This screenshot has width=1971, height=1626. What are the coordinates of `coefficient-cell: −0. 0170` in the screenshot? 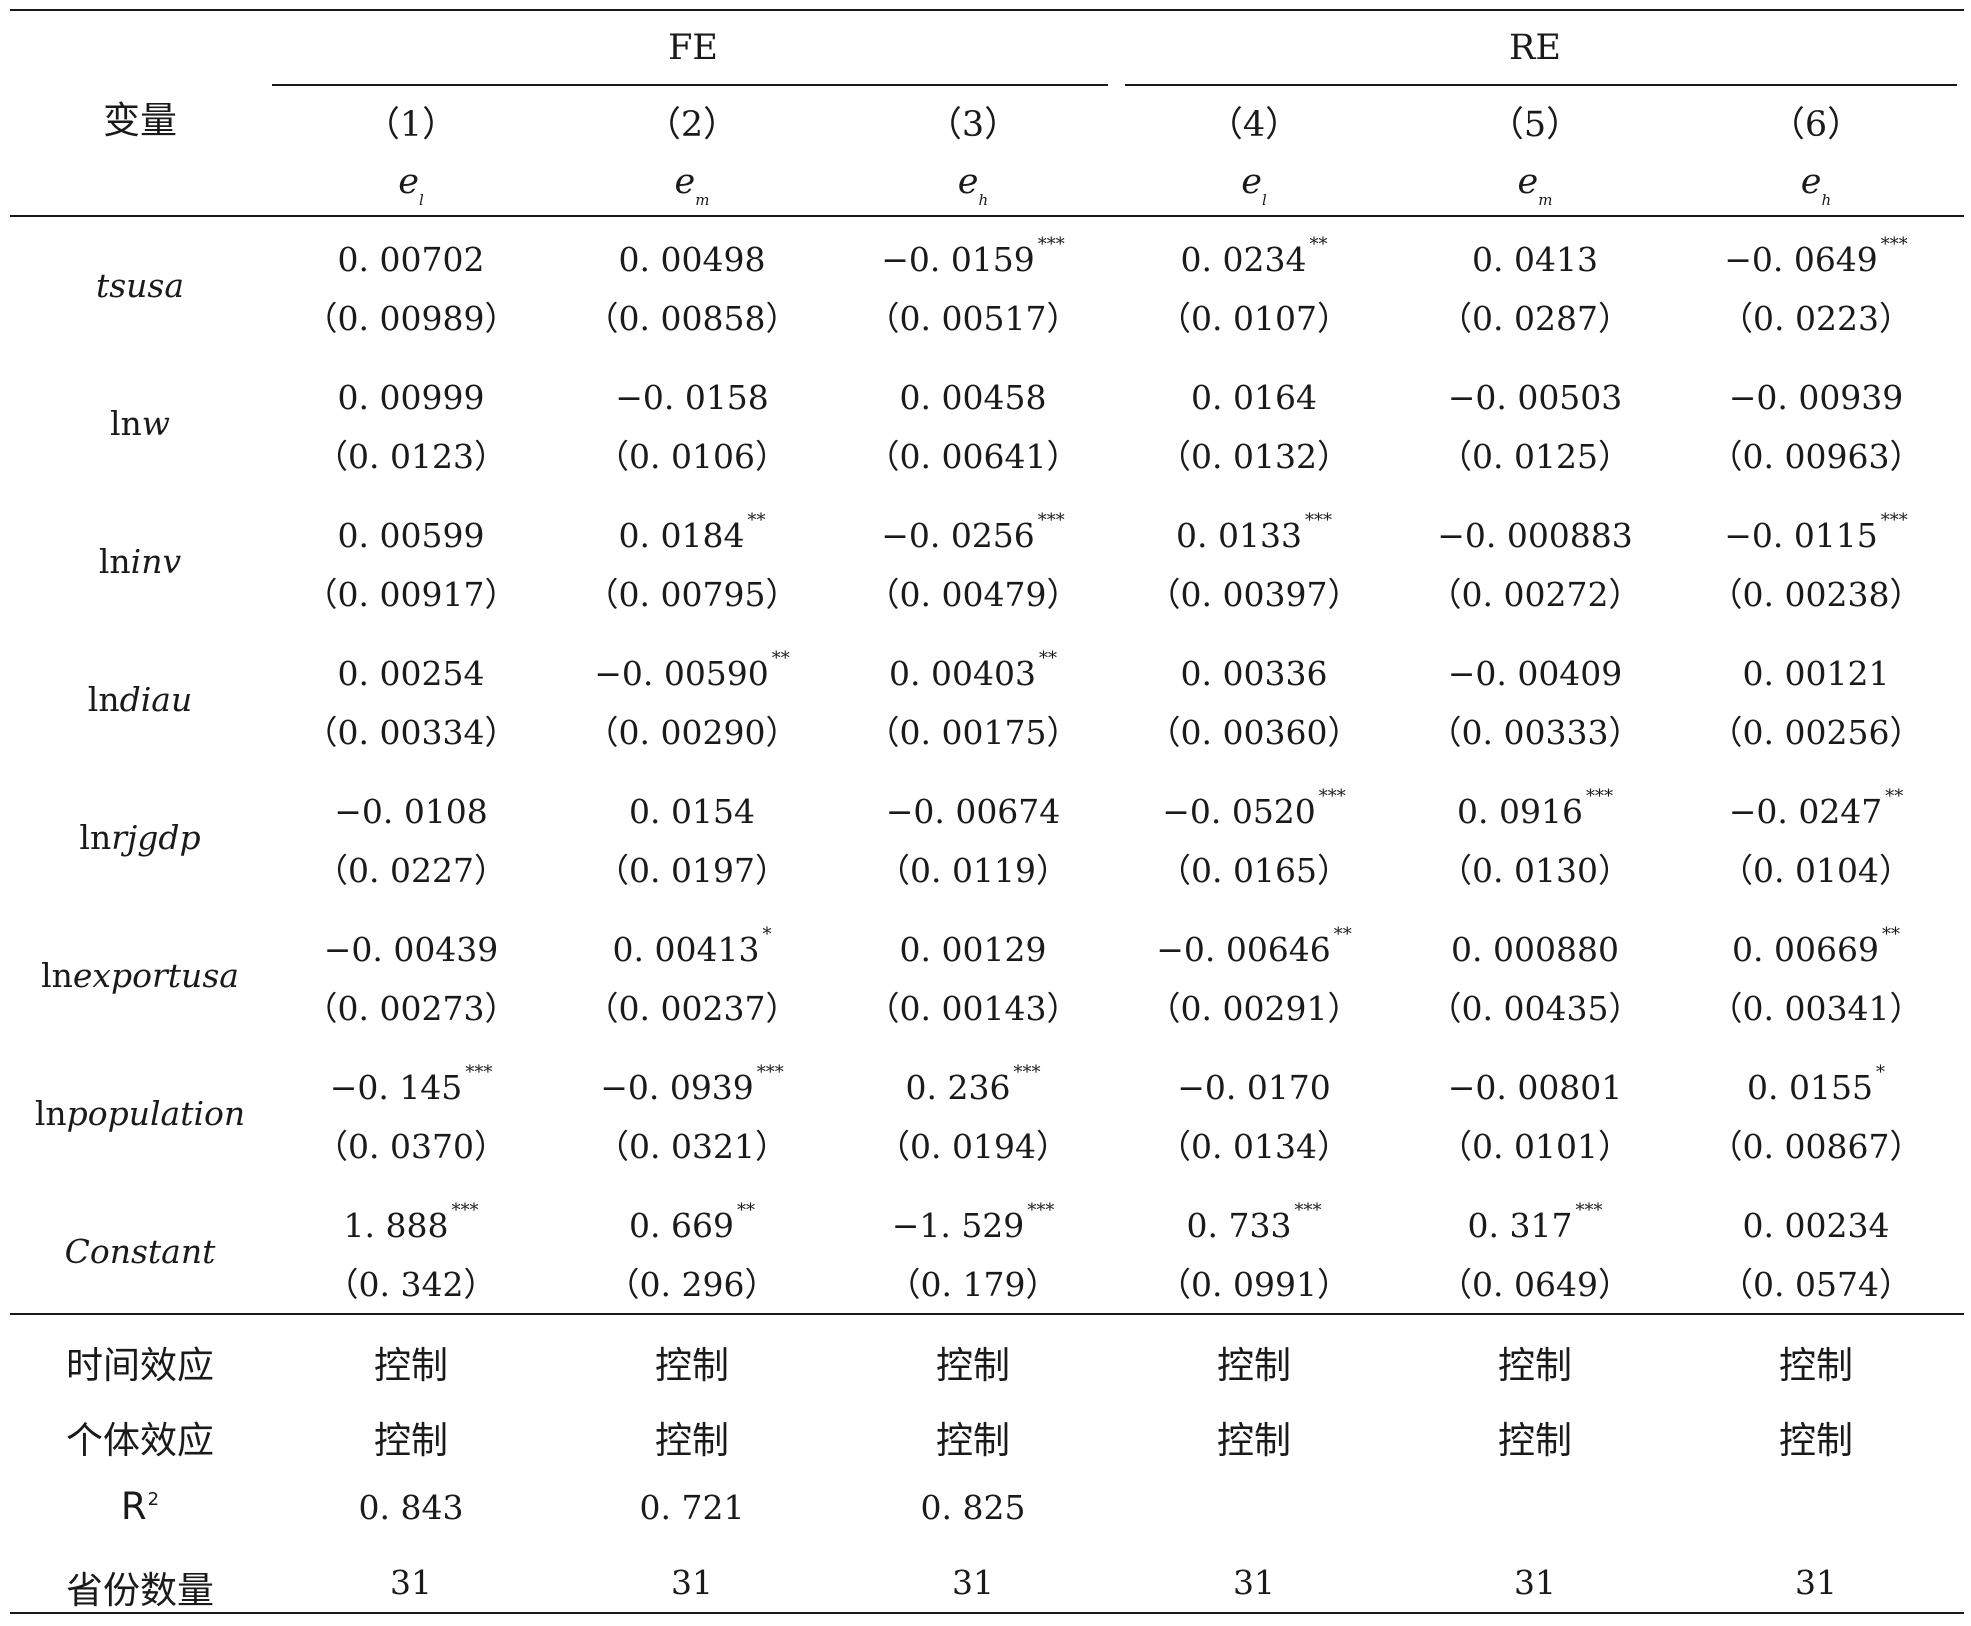 It's located at (1254, 1087).